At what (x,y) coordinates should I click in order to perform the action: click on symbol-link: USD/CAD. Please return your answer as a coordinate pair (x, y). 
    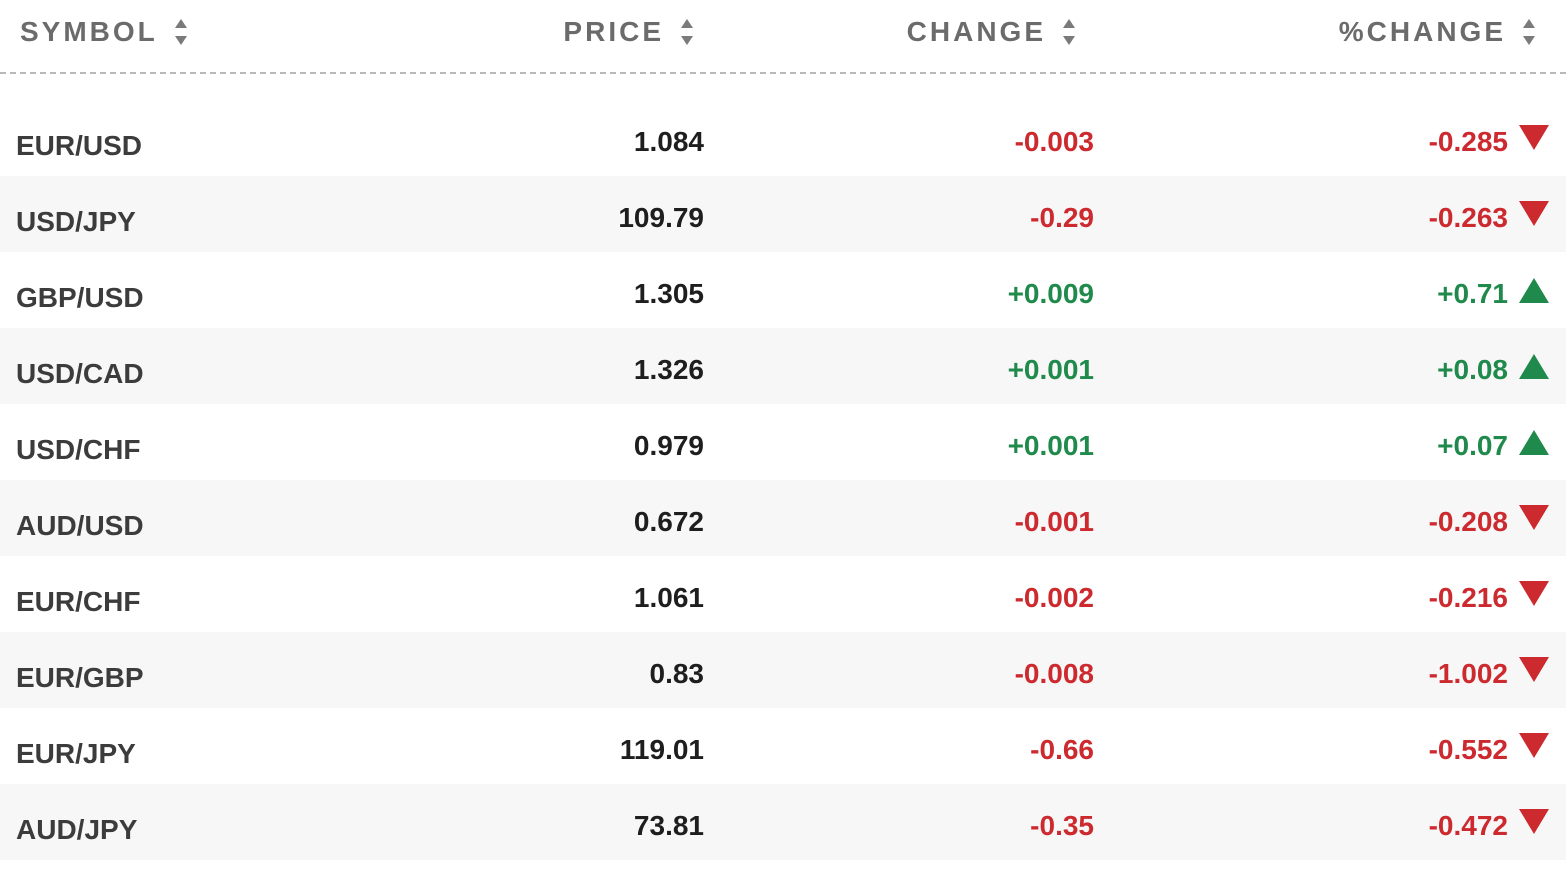
    Looking at the image, I should click on (80, 373).